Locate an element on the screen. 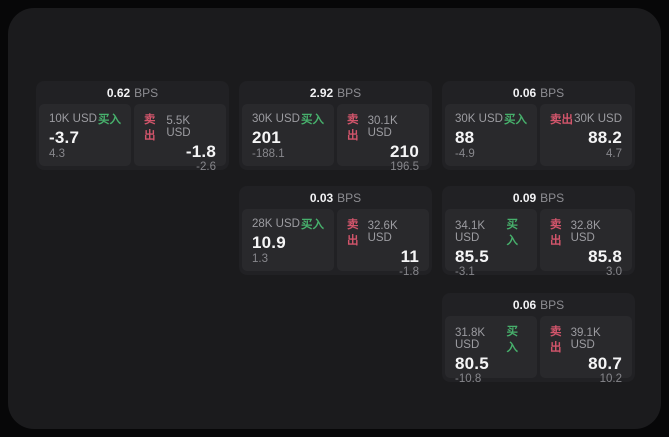  sell-panel: 卖出 30.1K USD 210 196.5 is located at coordinates (383, 138).